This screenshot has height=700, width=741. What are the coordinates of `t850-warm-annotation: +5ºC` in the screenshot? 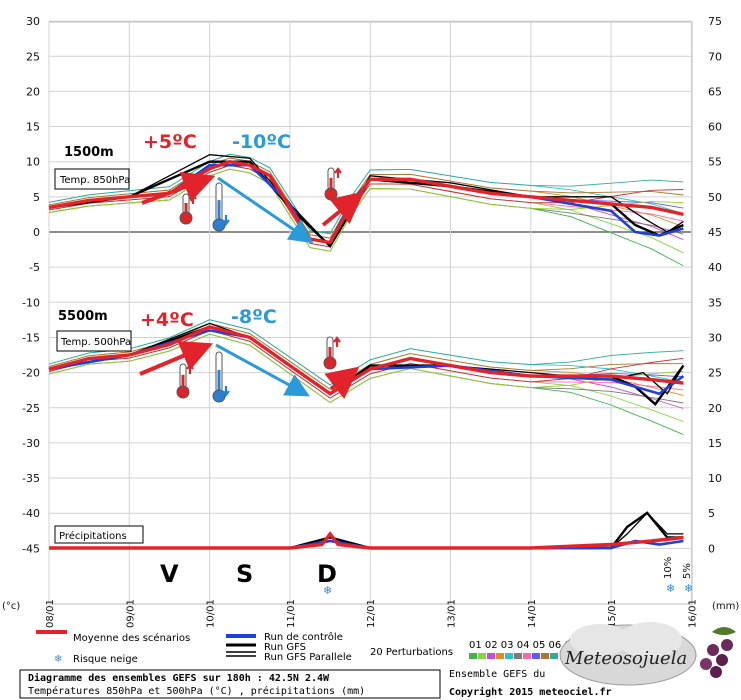 It's located at (170, 142).